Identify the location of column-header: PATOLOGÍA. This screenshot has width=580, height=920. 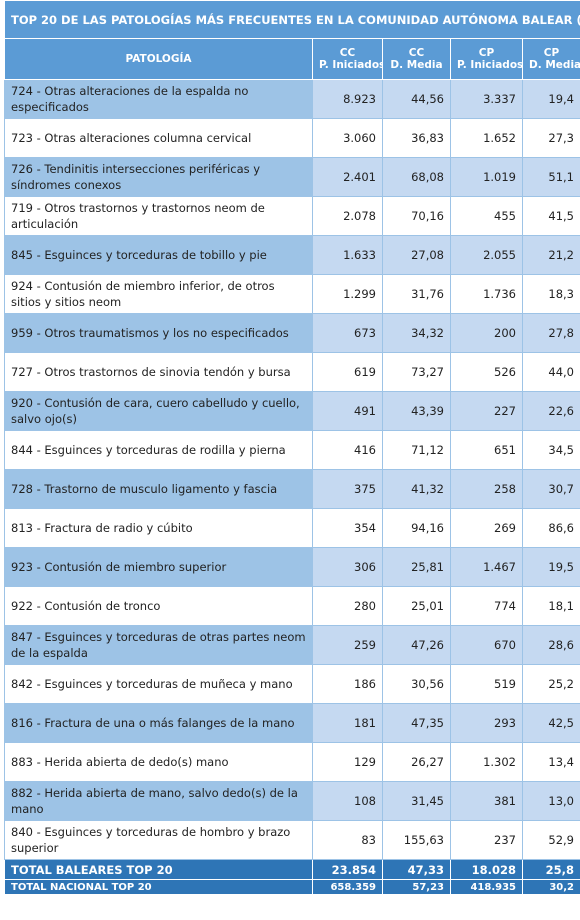
(158, 59).